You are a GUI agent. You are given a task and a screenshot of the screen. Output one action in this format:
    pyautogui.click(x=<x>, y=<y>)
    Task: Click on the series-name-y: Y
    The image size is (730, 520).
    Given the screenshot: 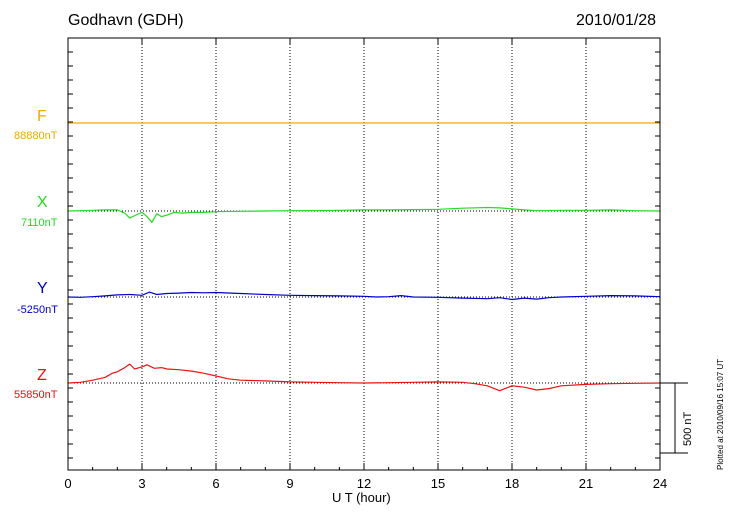 What is the action you would take?
    pyautogui.click(x=42, y=288)
    